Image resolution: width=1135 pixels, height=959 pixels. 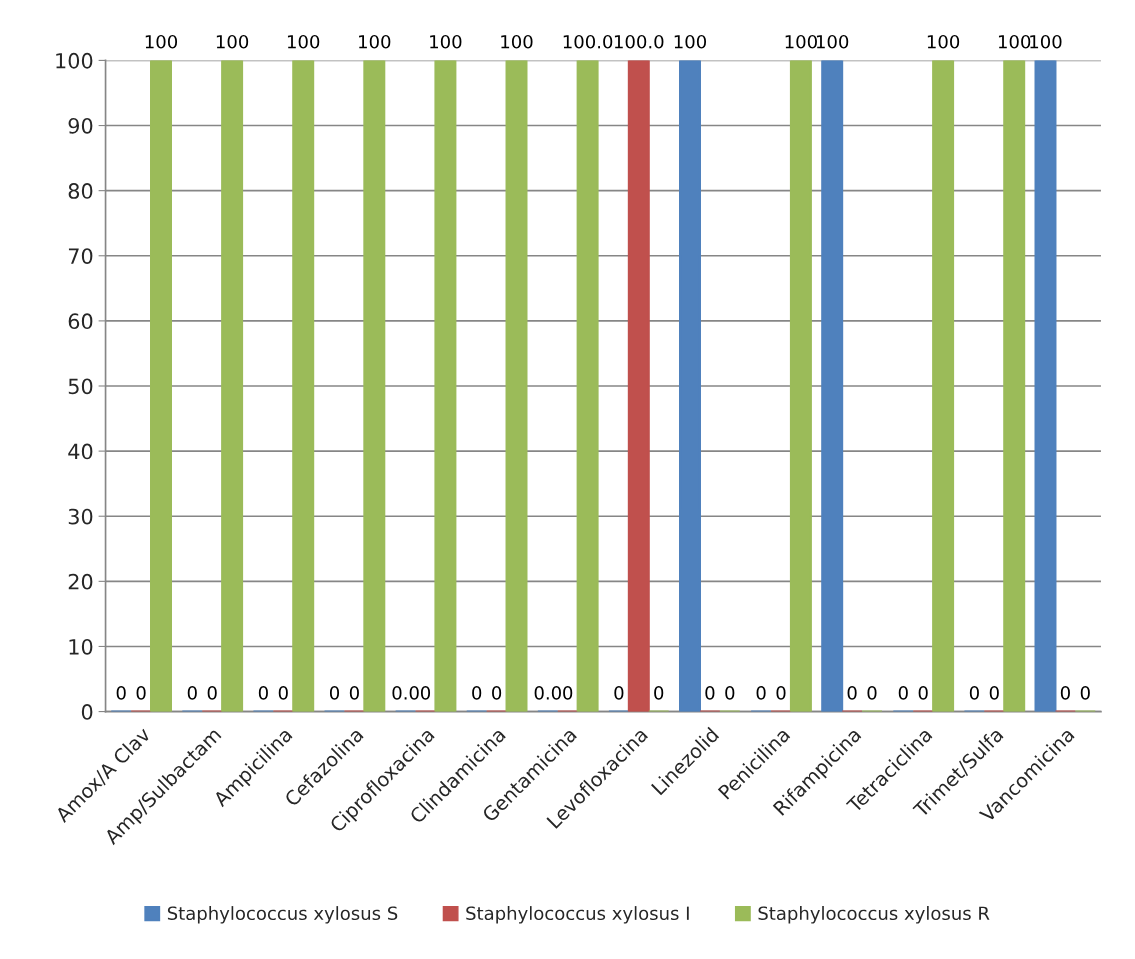 What do you see at coordinates (80, 581) in the screenshot?
I see `y-tick-label: 20` at bounding box center [80, 581].